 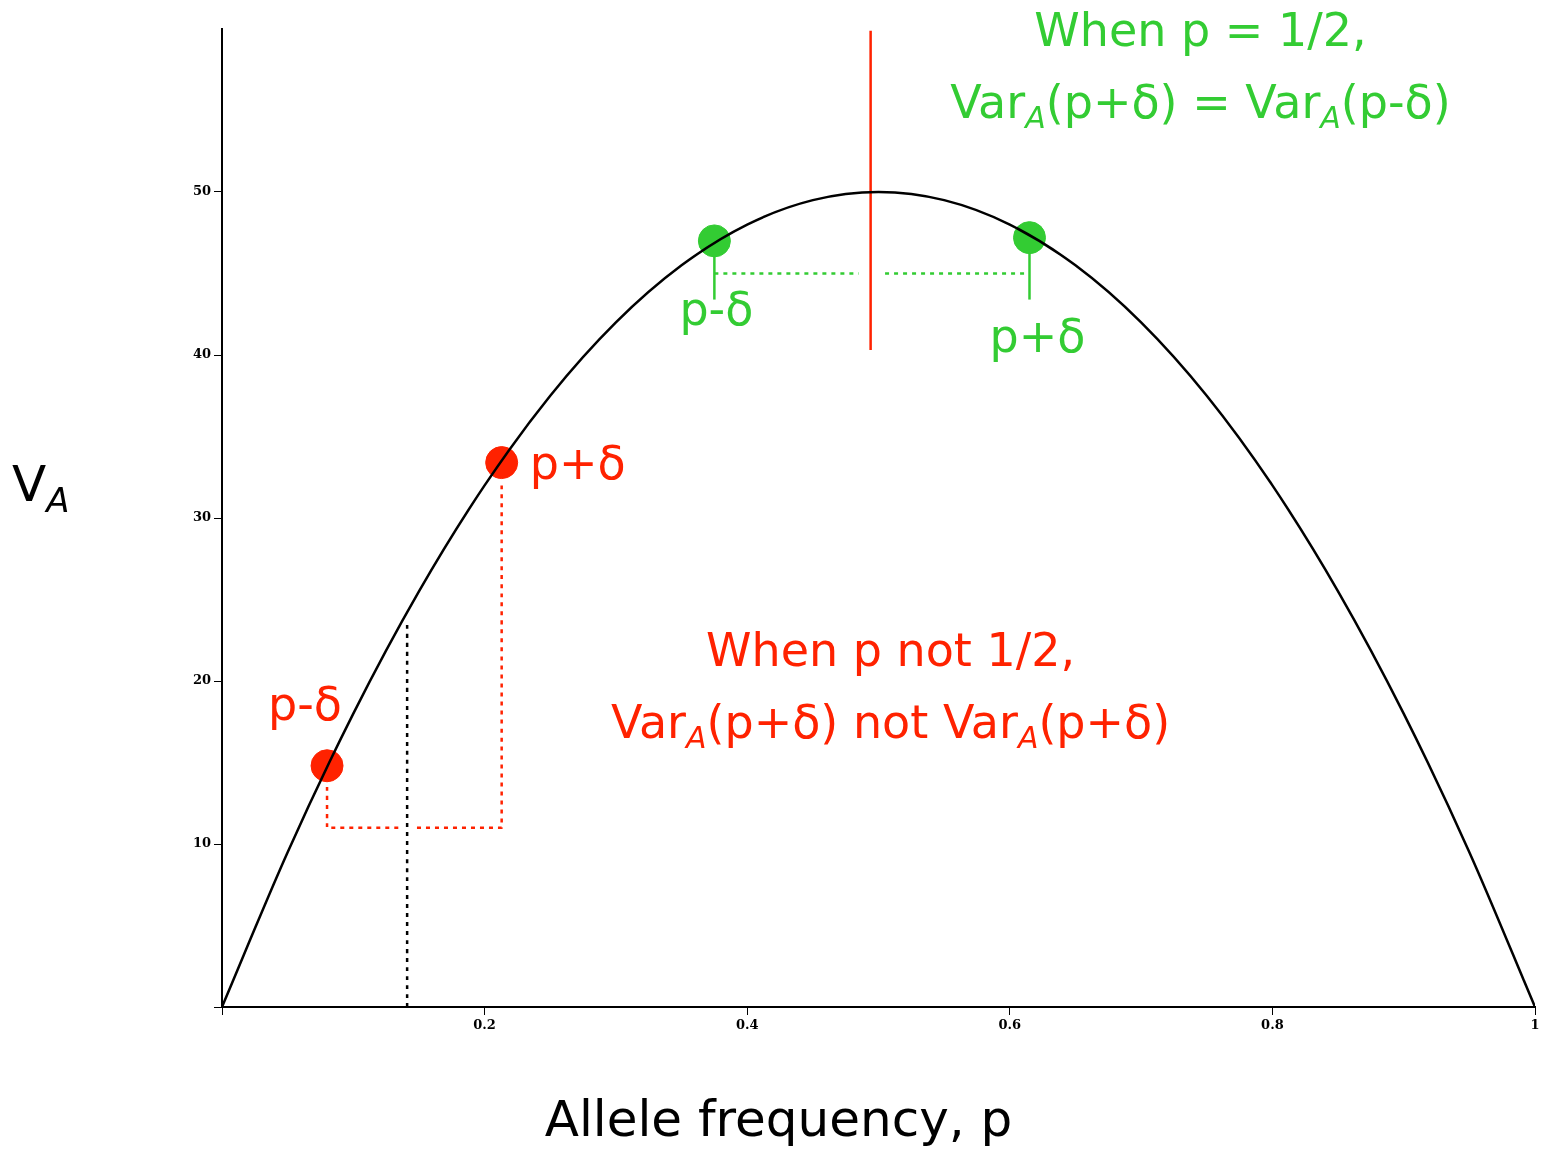 What do you see at coordinates (747, 1025) in the screenshot?
I see `x-tick-label: 0.4` at bounding box center [747, 1025].